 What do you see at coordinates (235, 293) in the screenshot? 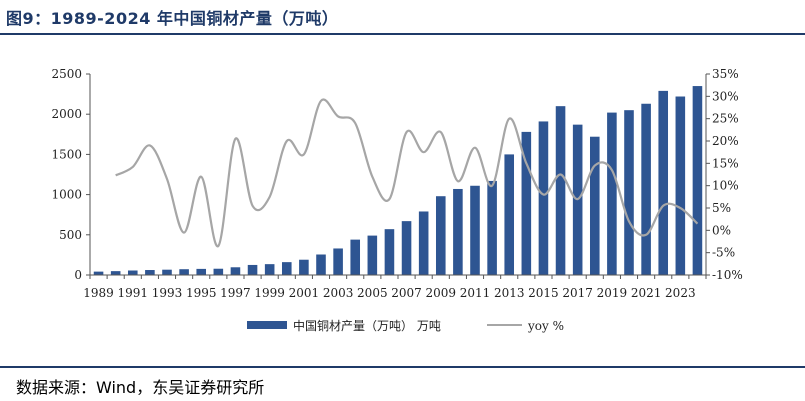
I see `x-tick-label: 1997` at bounding box center [235, 293].